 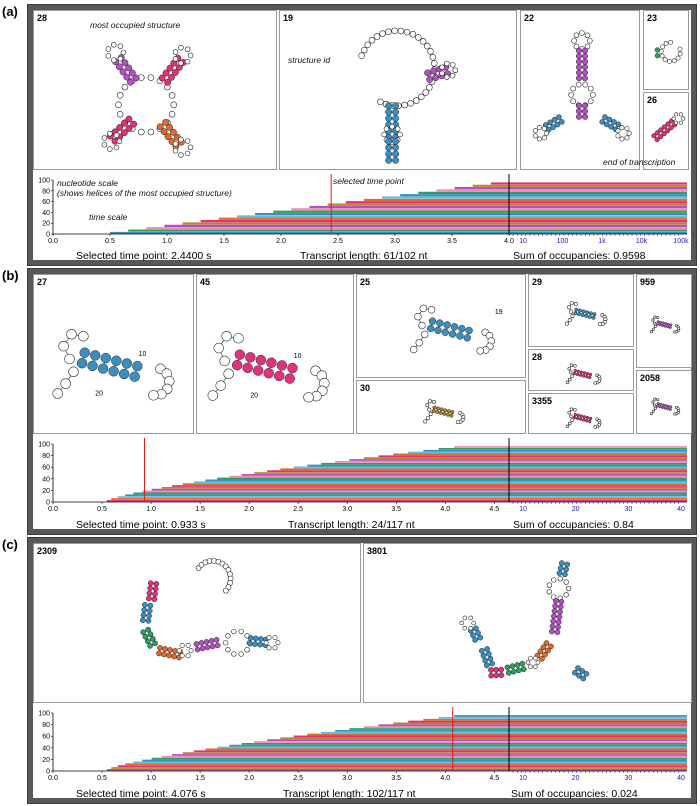 What do you see at coordinates (377, 551) in the screenshot?
I see `structure-id: 3801` at bounding box center [377, 551].